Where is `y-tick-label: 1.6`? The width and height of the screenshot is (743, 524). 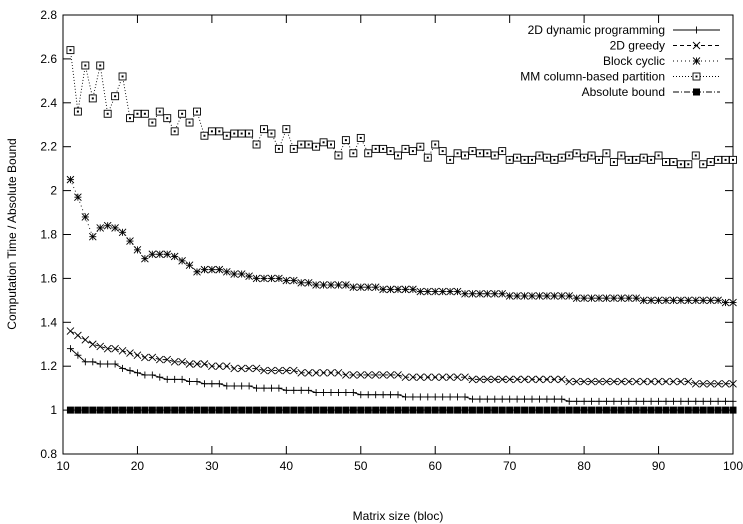 y-tick-label: 1.6 is located at coordinates (48, 278).